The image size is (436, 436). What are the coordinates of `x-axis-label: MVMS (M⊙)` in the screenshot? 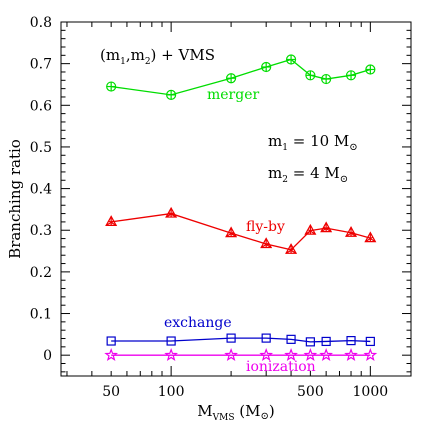 It's located at (235, 412).